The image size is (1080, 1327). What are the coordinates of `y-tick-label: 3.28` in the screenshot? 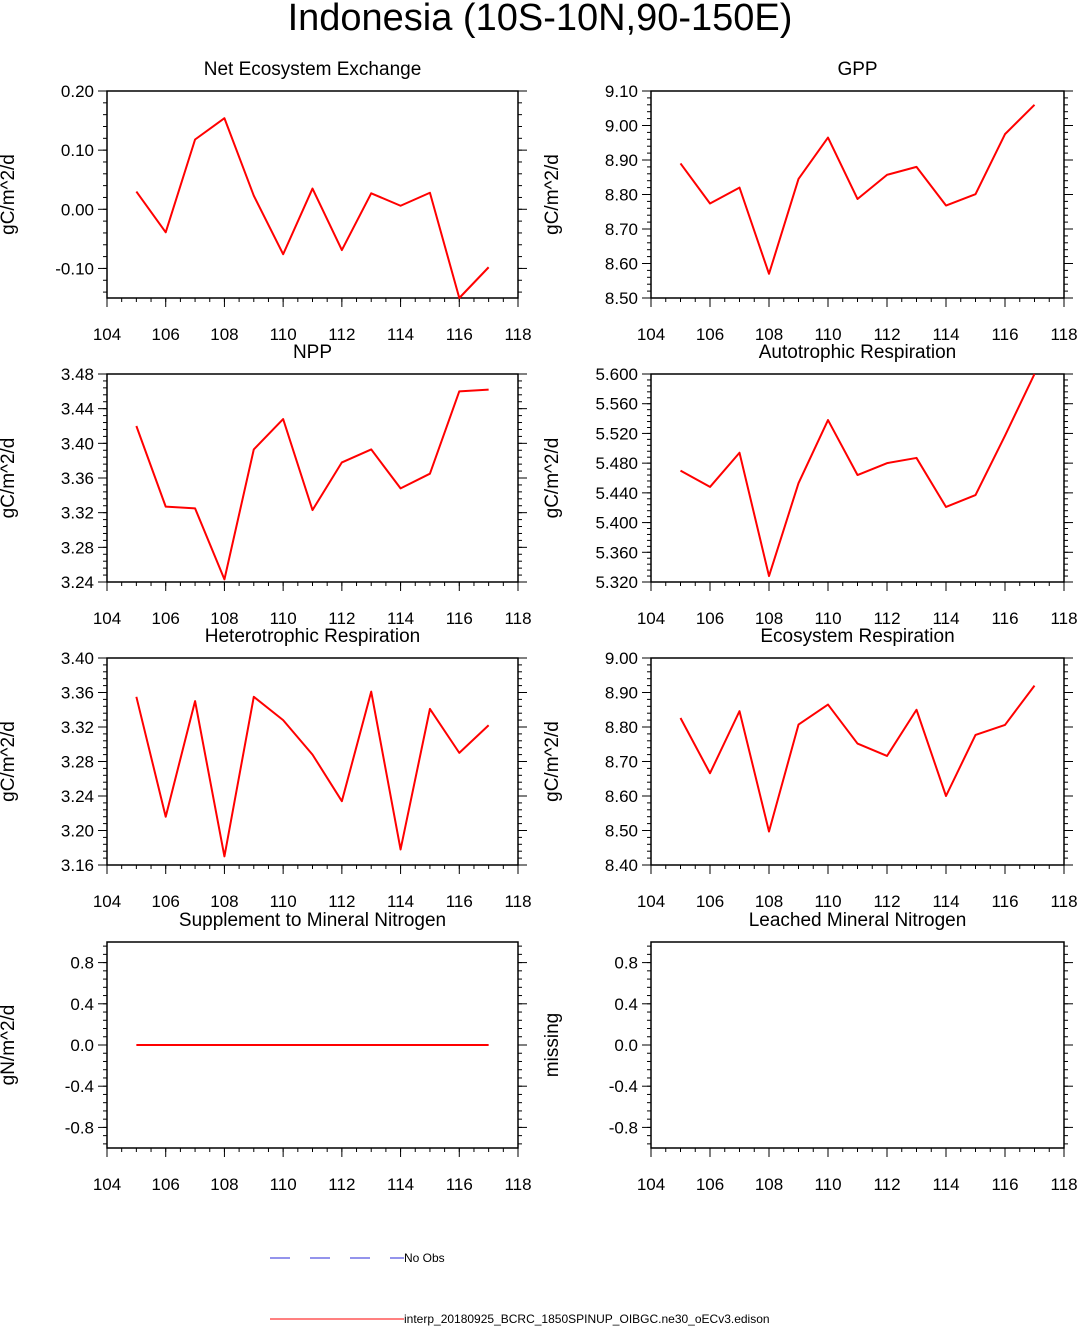 It's located at (77, 762).